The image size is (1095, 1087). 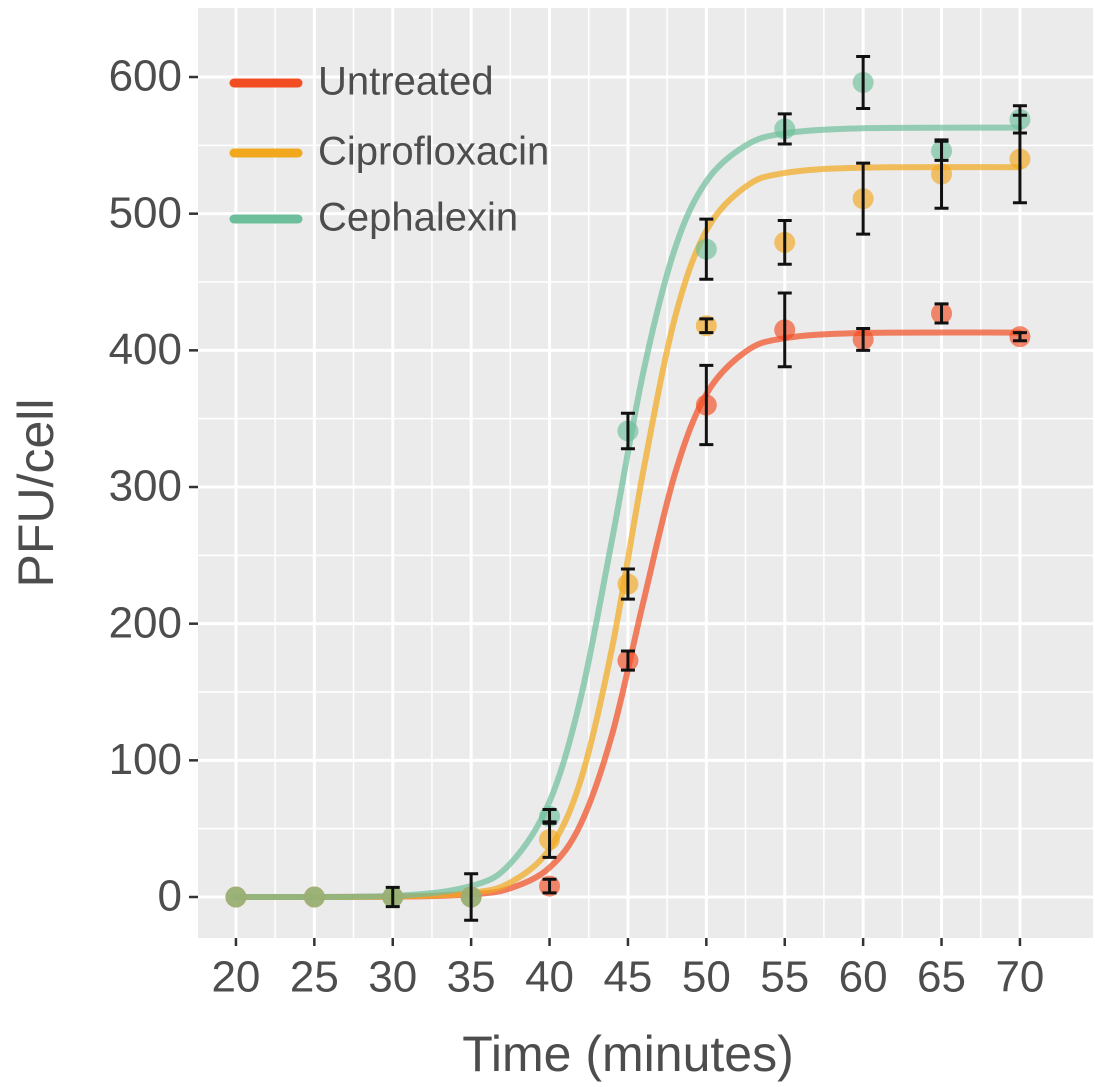 I want to click on x-tick-label: 50, so click(x=706, y=977).